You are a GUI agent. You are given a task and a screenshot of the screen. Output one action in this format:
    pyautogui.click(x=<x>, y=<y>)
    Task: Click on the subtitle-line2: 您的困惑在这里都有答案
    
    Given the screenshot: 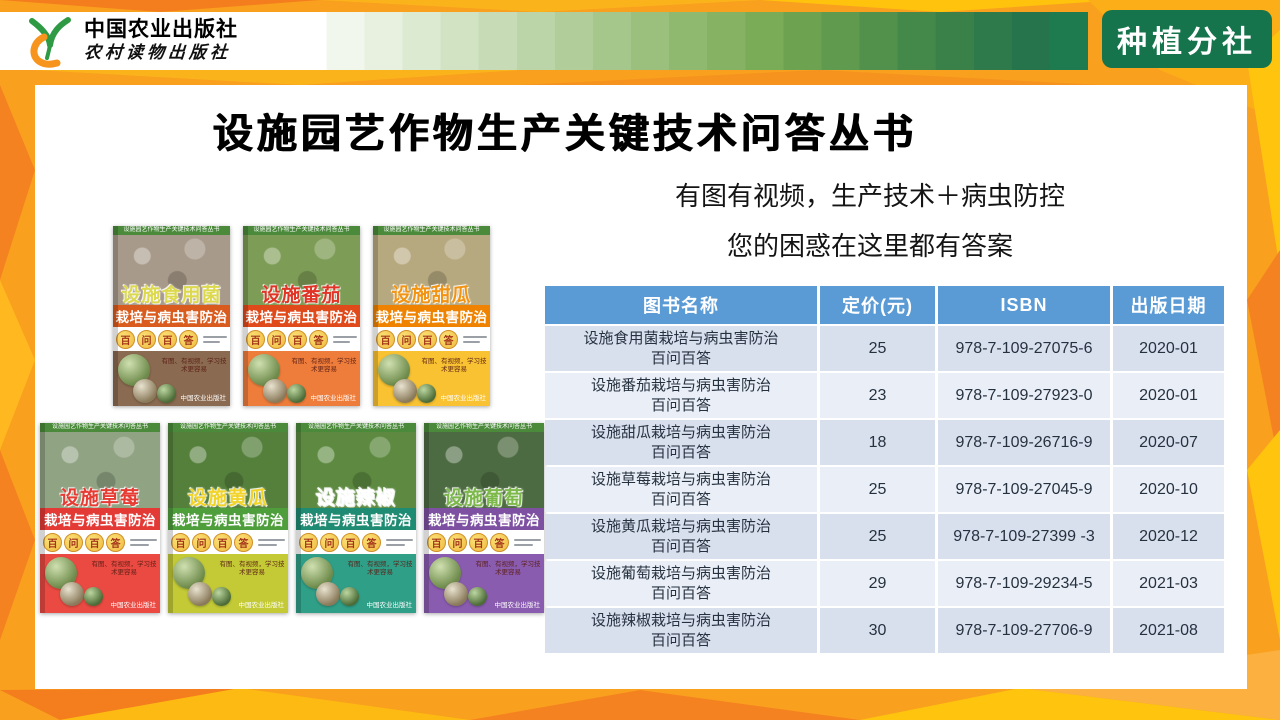 What is the action you would take?
    pyautogui.click(x=869, y=246)
    